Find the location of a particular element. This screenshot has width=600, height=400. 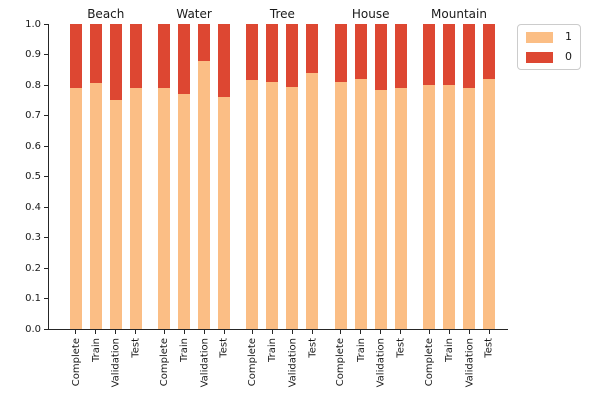

legend-label-1: 1 is located at coordinates (568, 36).